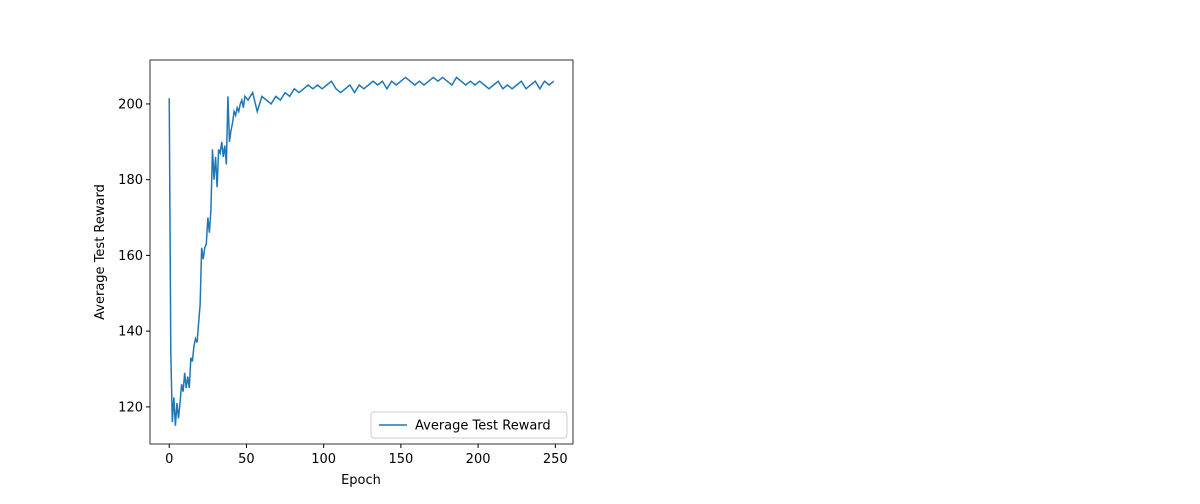 This screenshot has height=504, width=1200. I want to click on x-tick-label: 50, so click(246, 459).